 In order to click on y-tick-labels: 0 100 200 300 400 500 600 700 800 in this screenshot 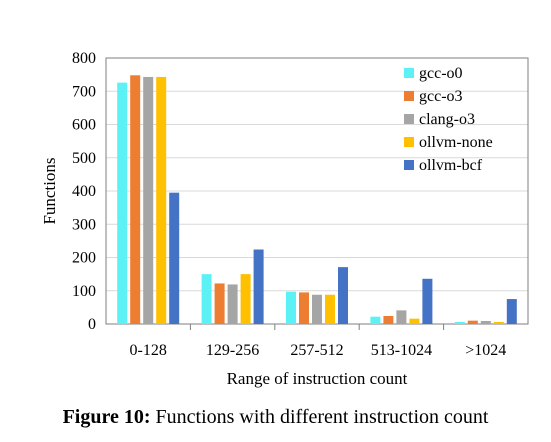, I will do `click(84, 191)`.